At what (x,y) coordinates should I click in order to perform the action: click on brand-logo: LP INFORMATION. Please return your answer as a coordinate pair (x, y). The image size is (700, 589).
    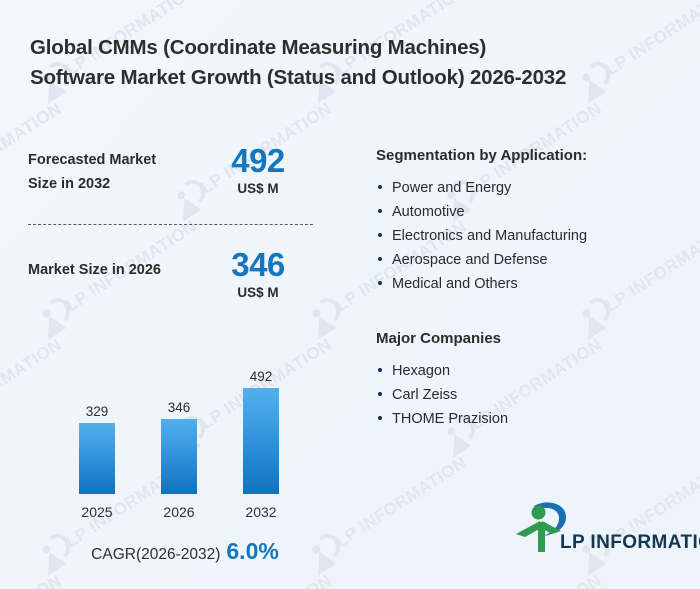
    Looking at the image, I should click on (606, 531).